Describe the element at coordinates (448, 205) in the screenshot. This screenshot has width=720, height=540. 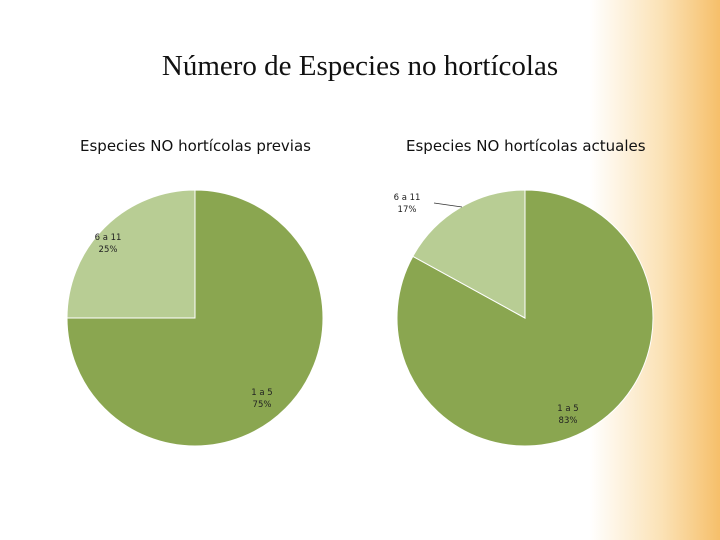
I see `pie-1-leader-line` at that location.